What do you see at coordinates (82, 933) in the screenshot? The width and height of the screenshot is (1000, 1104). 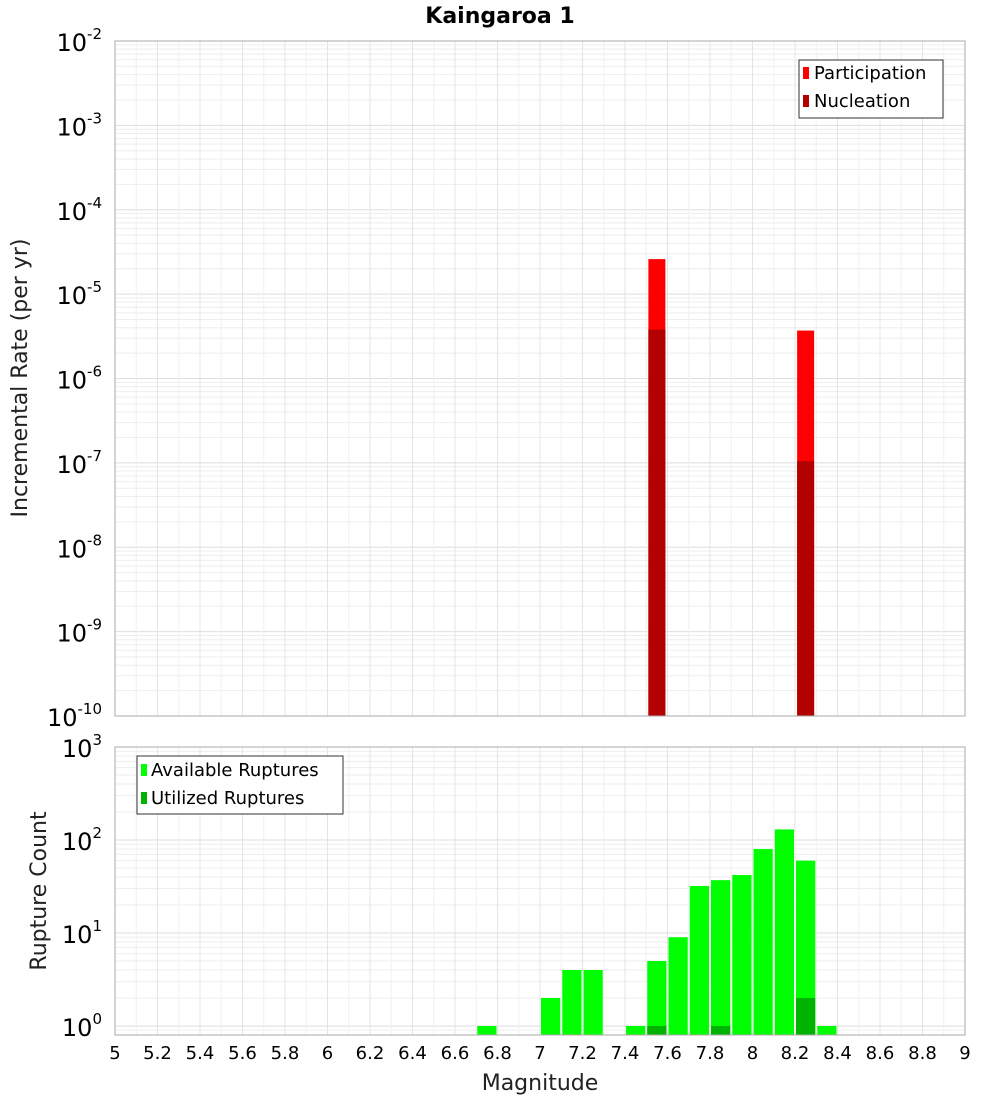 I see `y-tick-label: 10¹` at bounding box center [82, 933].